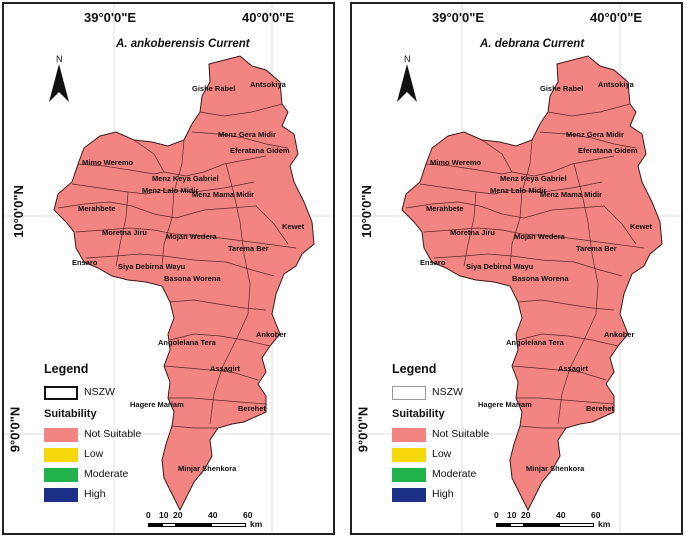  Describe the element at coordinates (125, 232) in the screenshot. I see `place-label: Moretna Jiru` at that location.